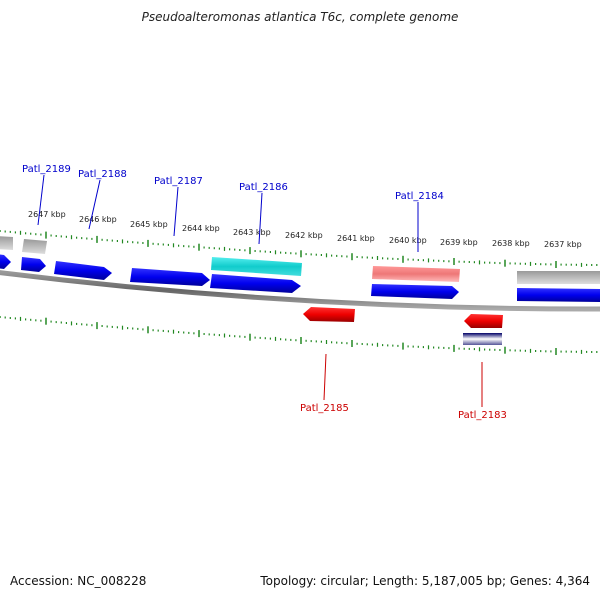 This screenshot has width=600, height=600. I want to click on tick-label: 2638 kbp, so click(511, 243).